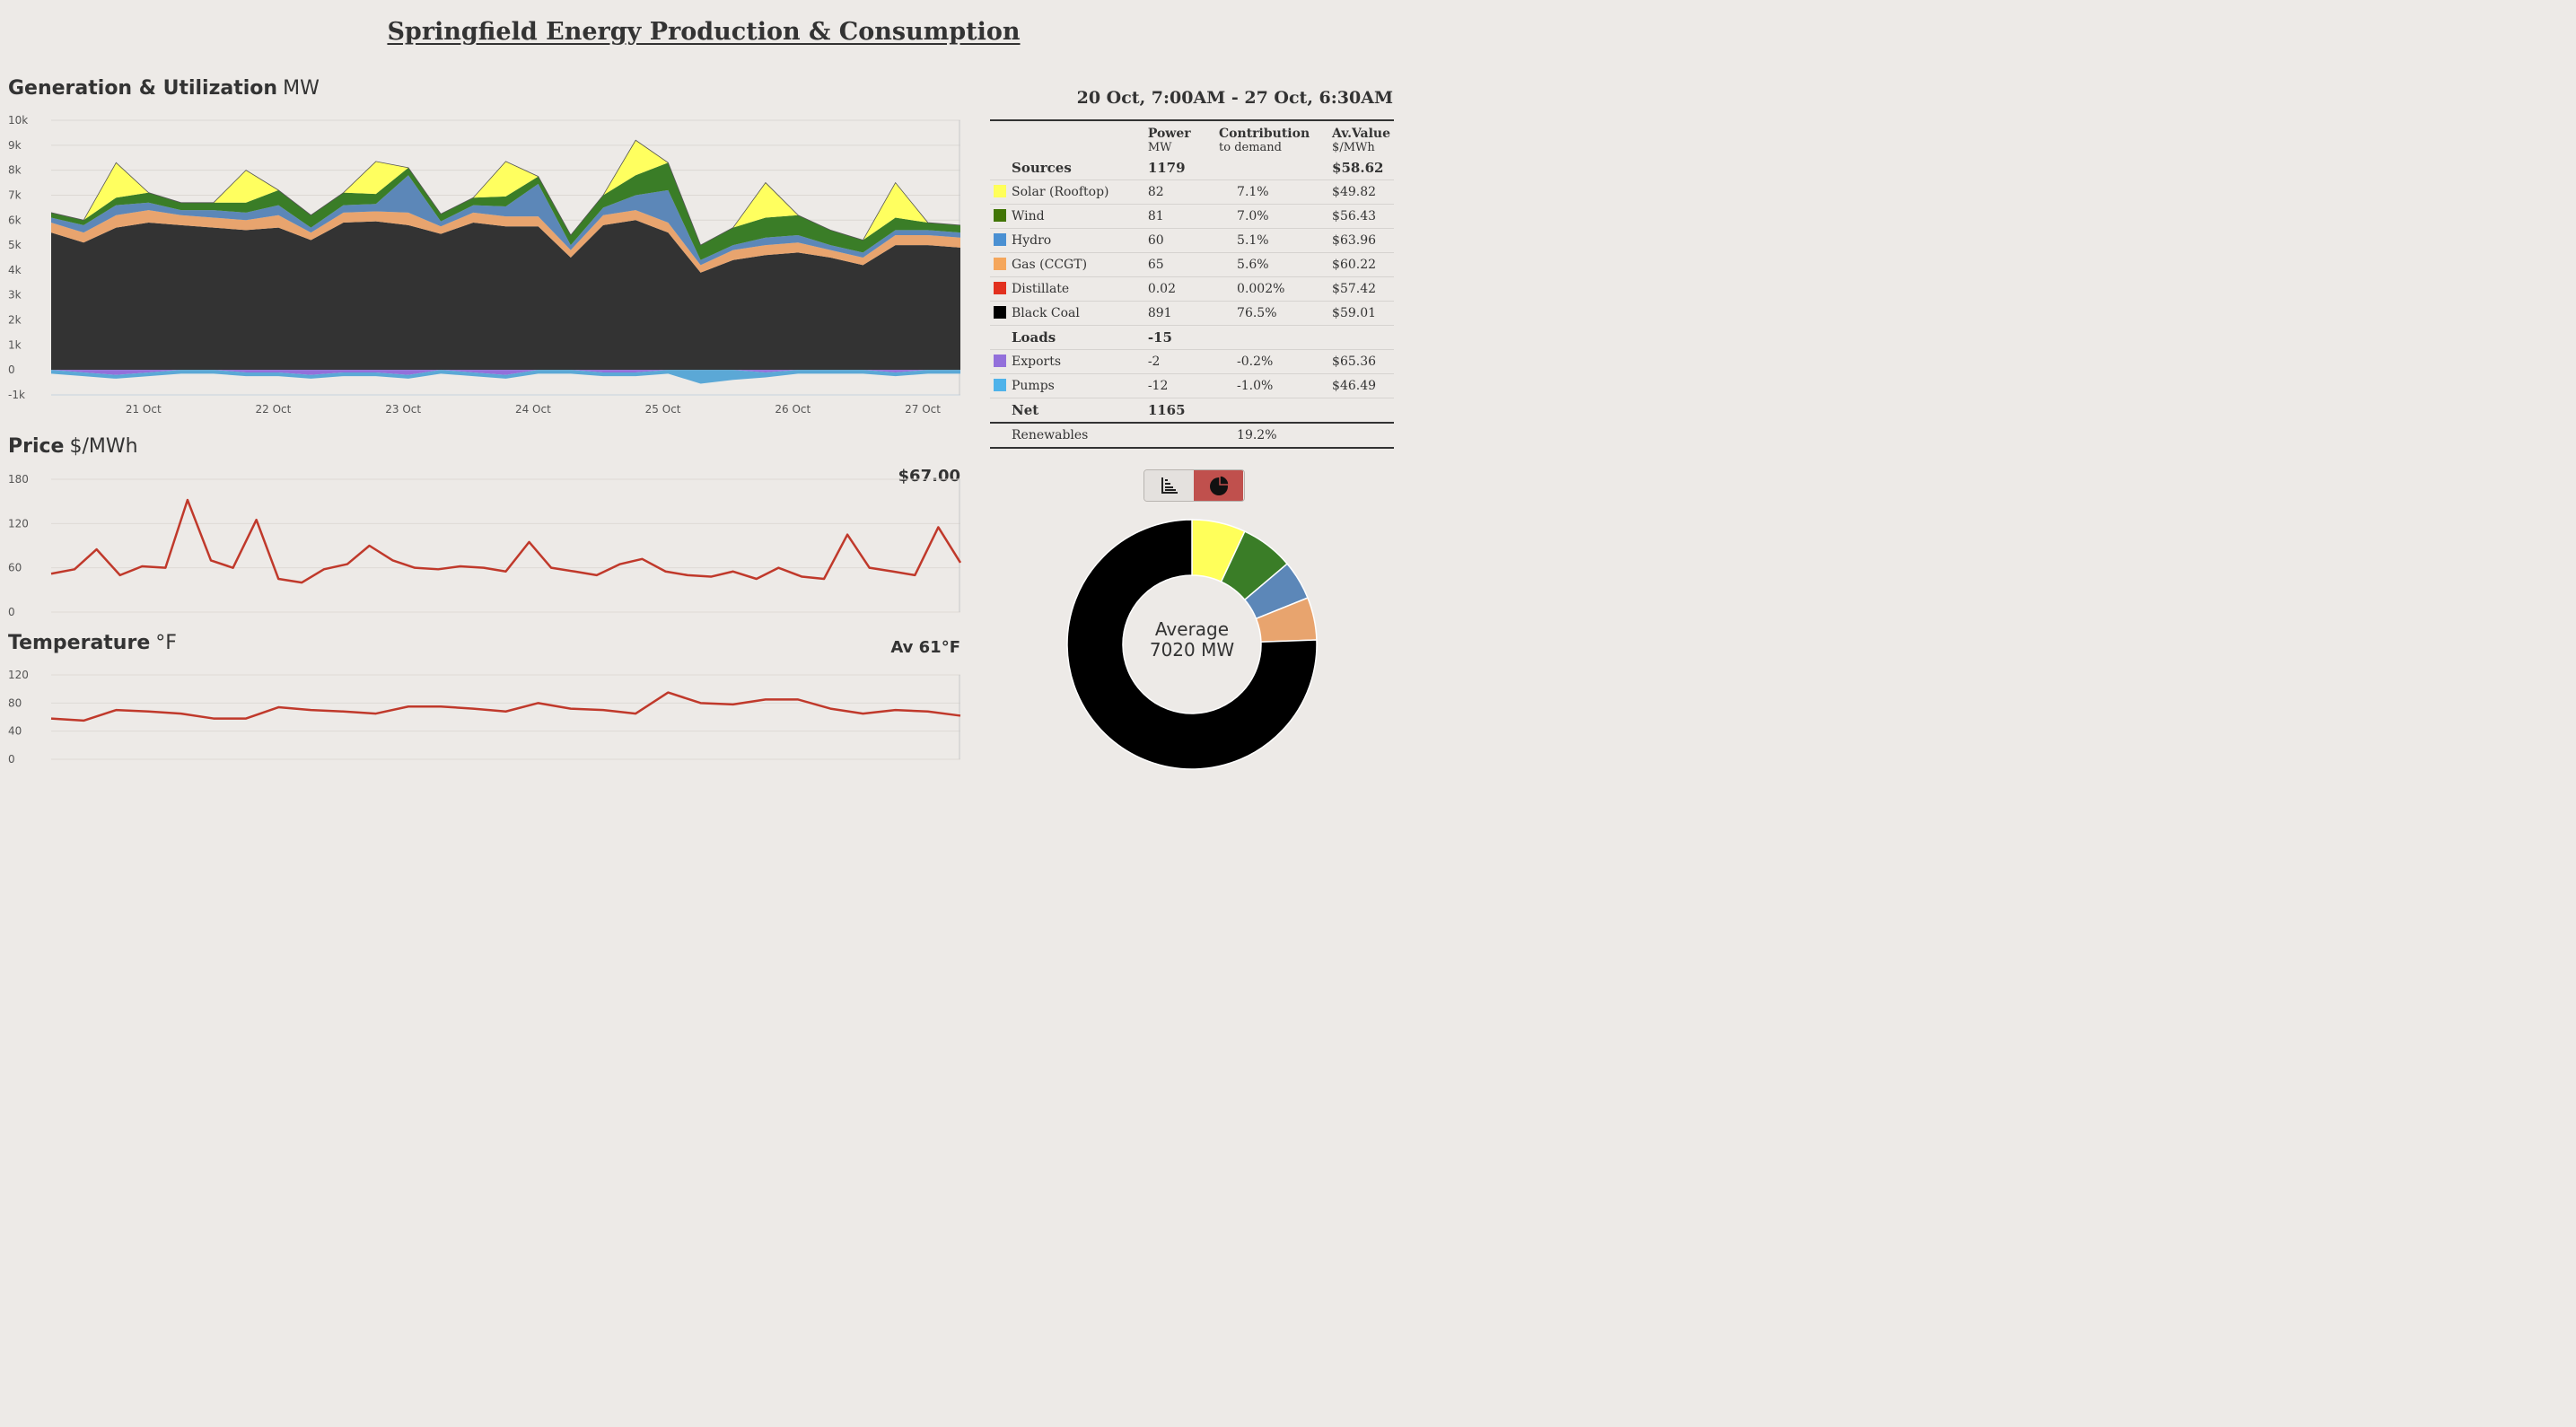 The width and height of the screenshot is (2576, 1427). Describe the element at coordinates (1361, 314) in the screenshot. I see `source-value: $59.01` at that location.